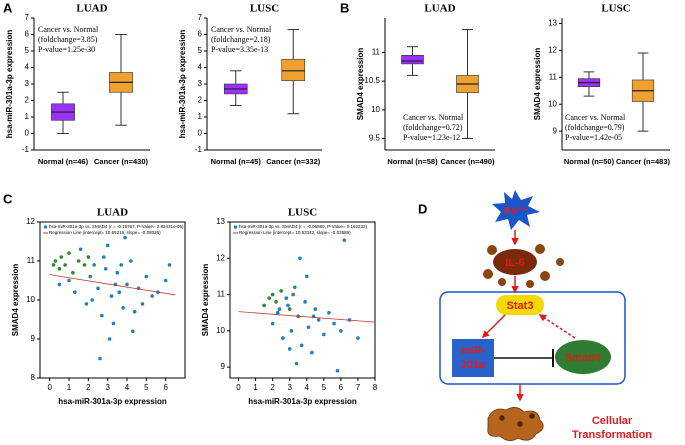 This screenshot has height=445, width=685. I want to click on box, so click(293, 70).